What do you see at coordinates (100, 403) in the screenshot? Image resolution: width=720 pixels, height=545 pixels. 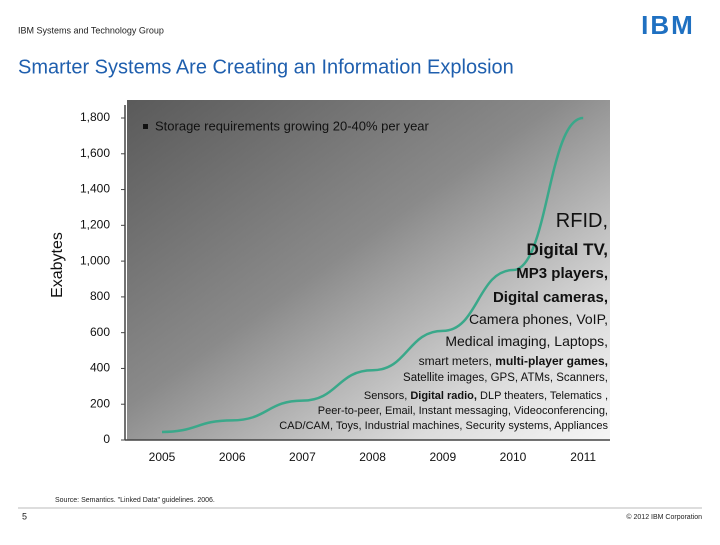 I see `y-tick-label: 200` at bounding box center [100, 403].